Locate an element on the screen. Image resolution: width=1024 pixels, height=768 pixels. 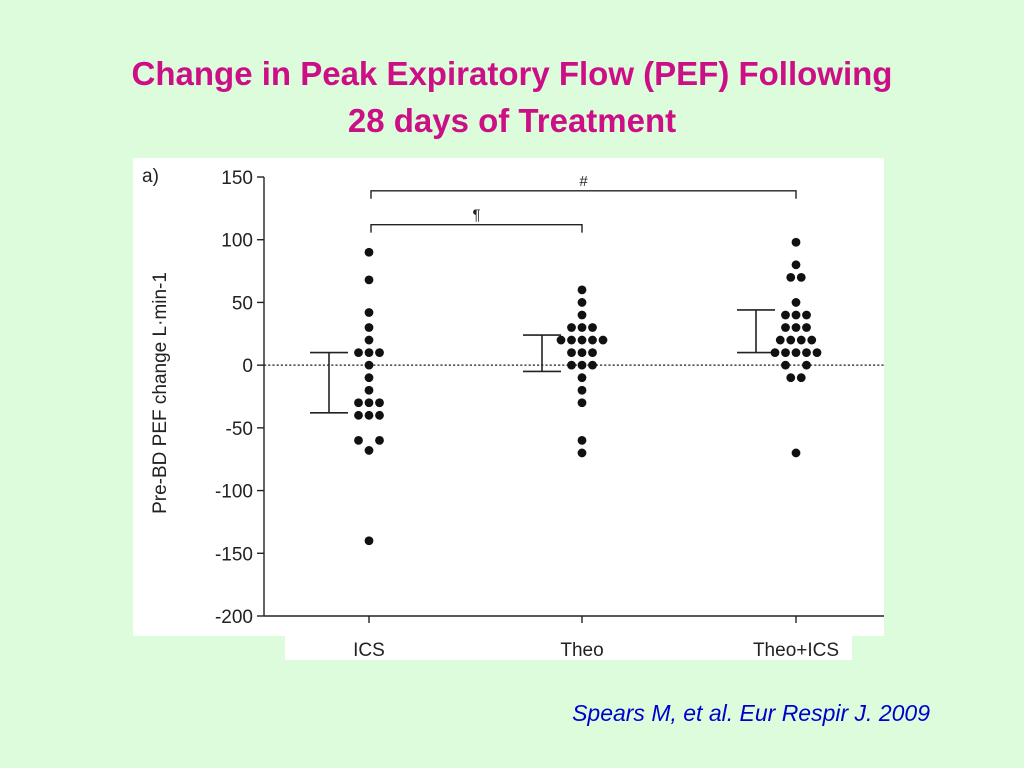
y-tick-label: -100 is located at coordinates (234, 492).